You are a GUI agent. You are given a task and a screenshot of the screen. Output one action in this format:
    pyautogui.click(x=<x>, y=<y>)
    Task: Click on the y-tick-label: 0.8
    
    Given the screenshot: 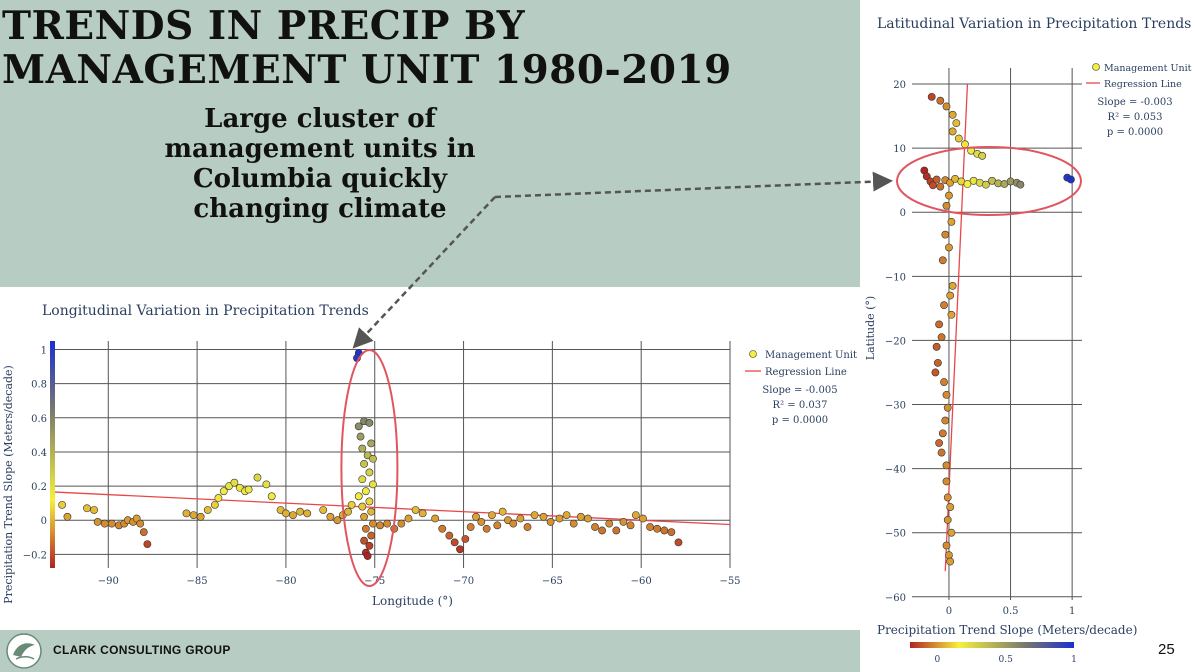 What is the action you would take?
    pyautogui.click(x=39, y=385)
    